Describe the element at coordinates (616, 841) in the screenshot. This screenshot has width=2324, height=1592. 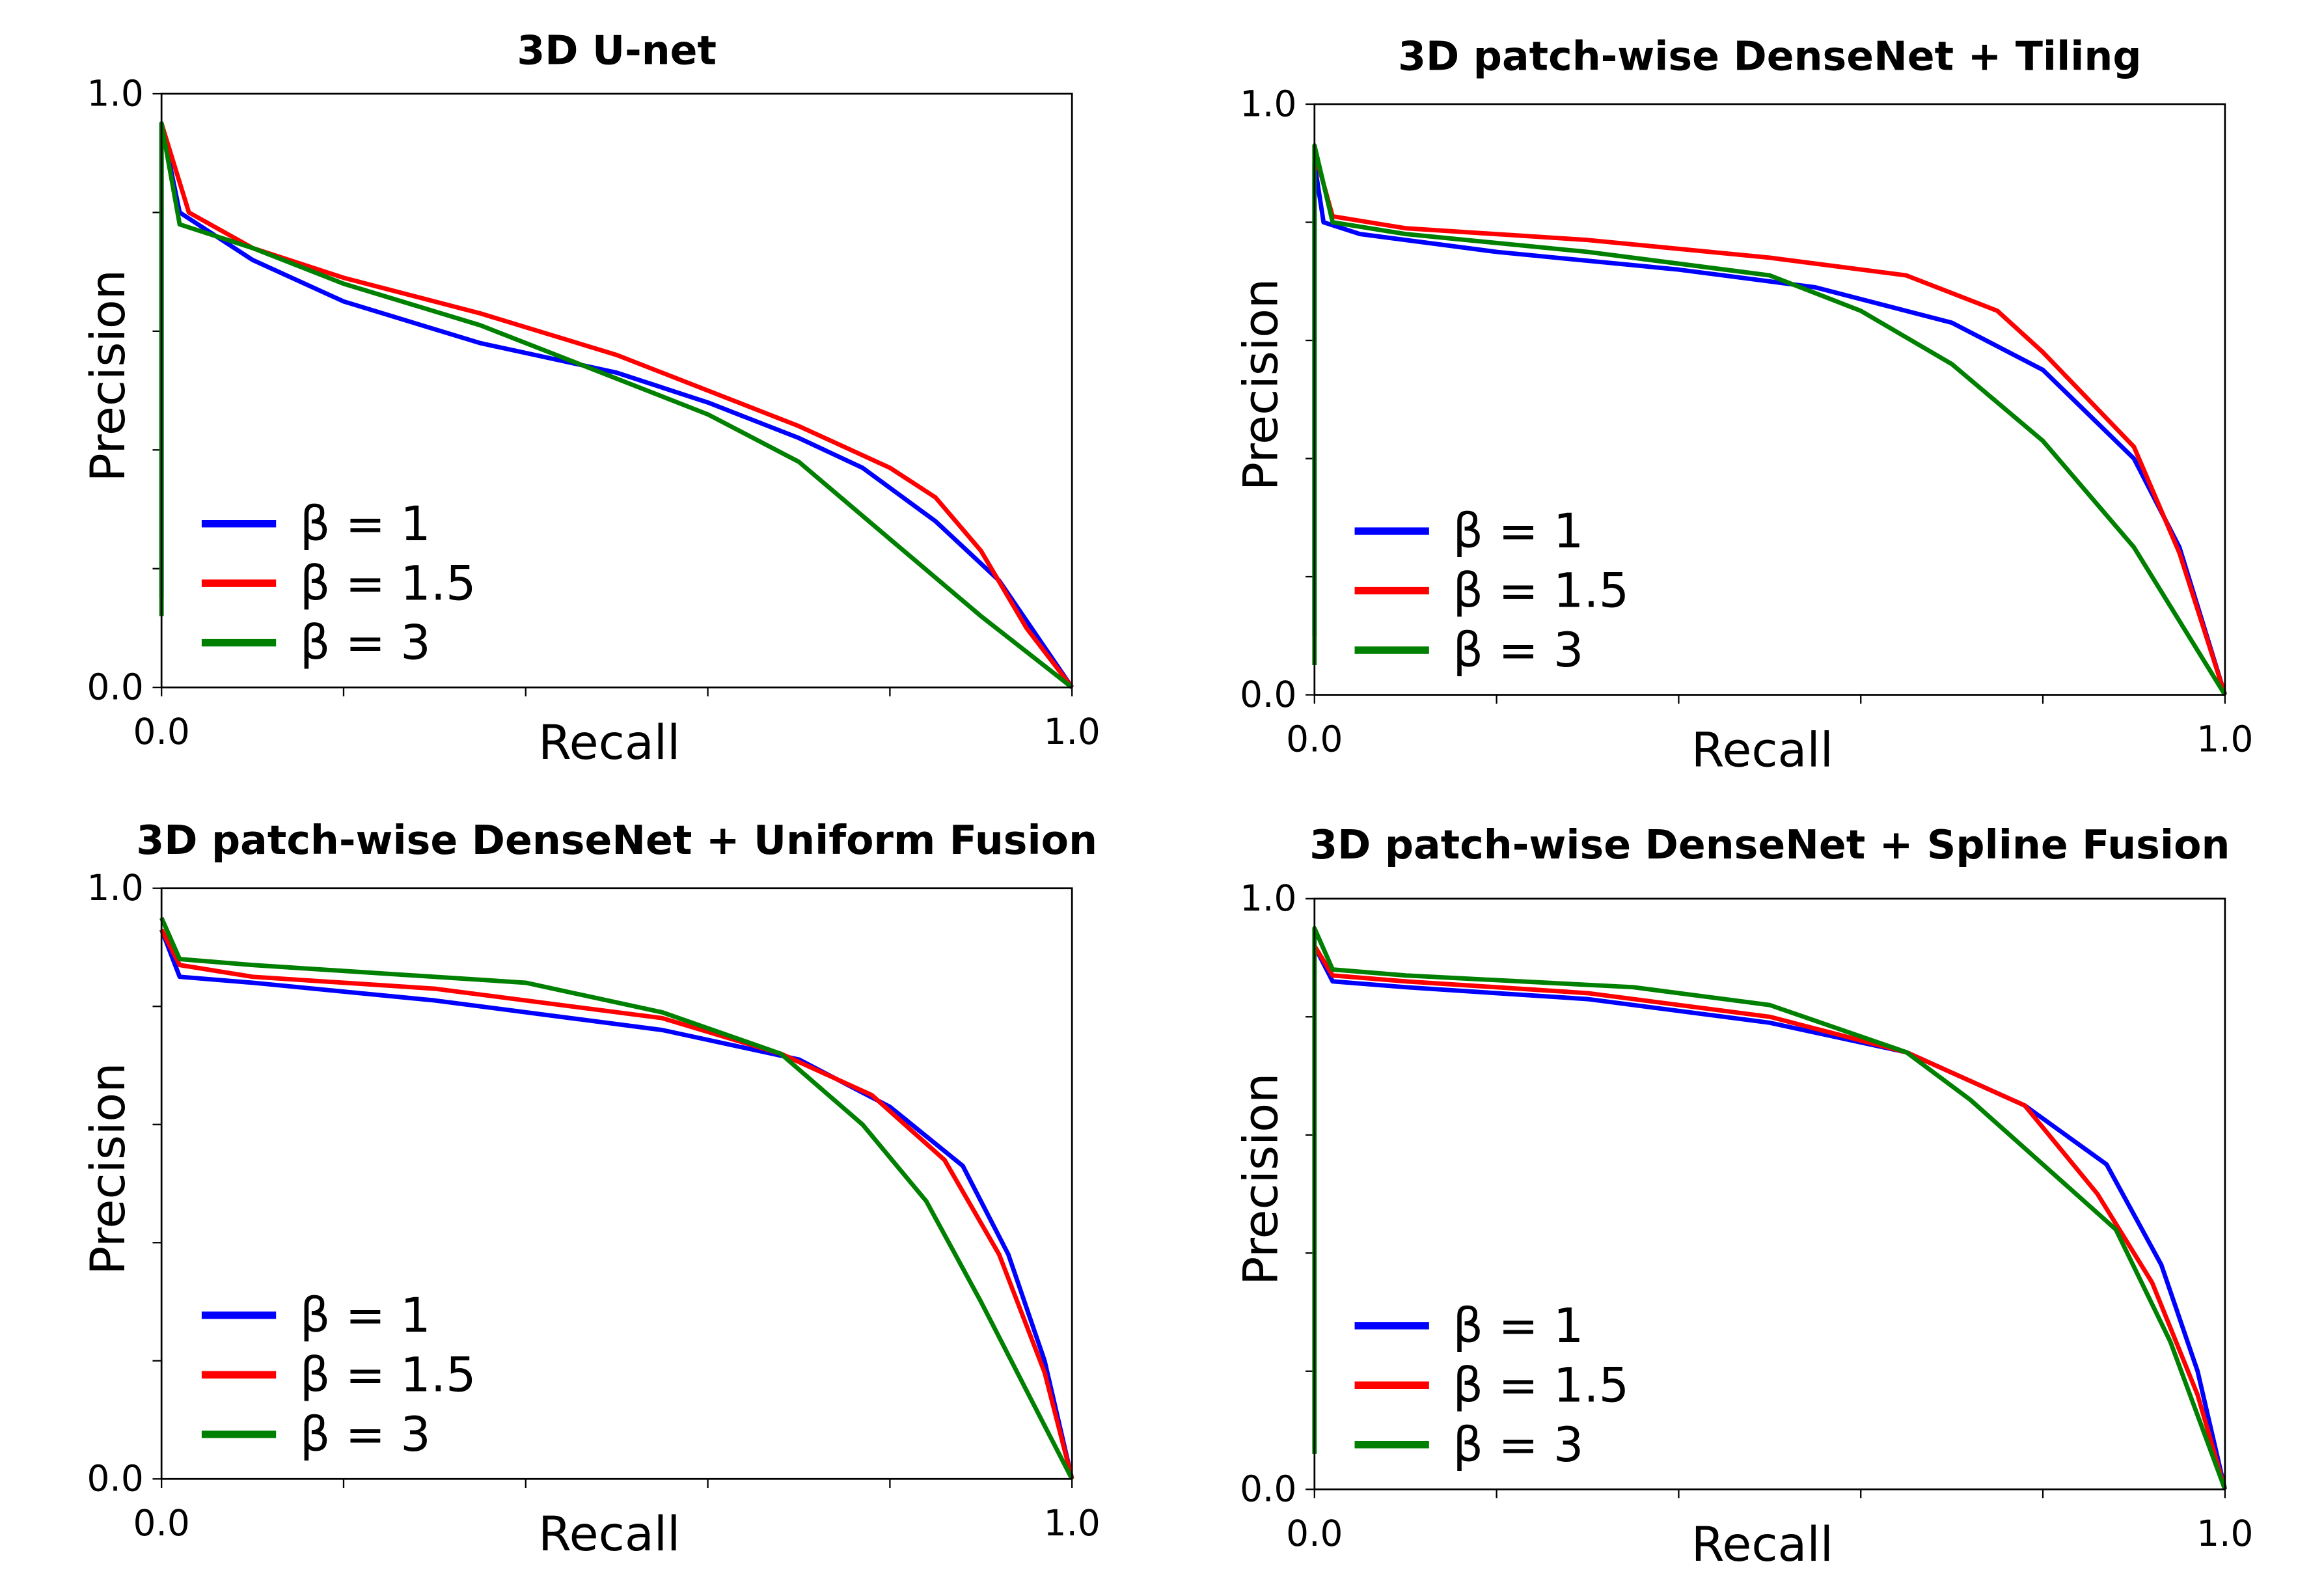
I see `chart-title: 3D patch-wise DenseNet + Uniform Fusion` at that location.